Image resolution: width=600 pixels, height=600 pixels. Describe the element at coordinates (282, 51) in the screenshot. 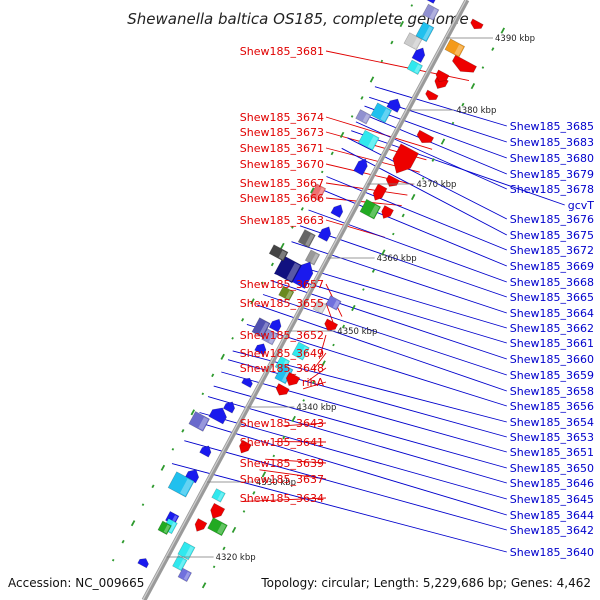

I see `left-gene-label: Shew185_3681` at that location.